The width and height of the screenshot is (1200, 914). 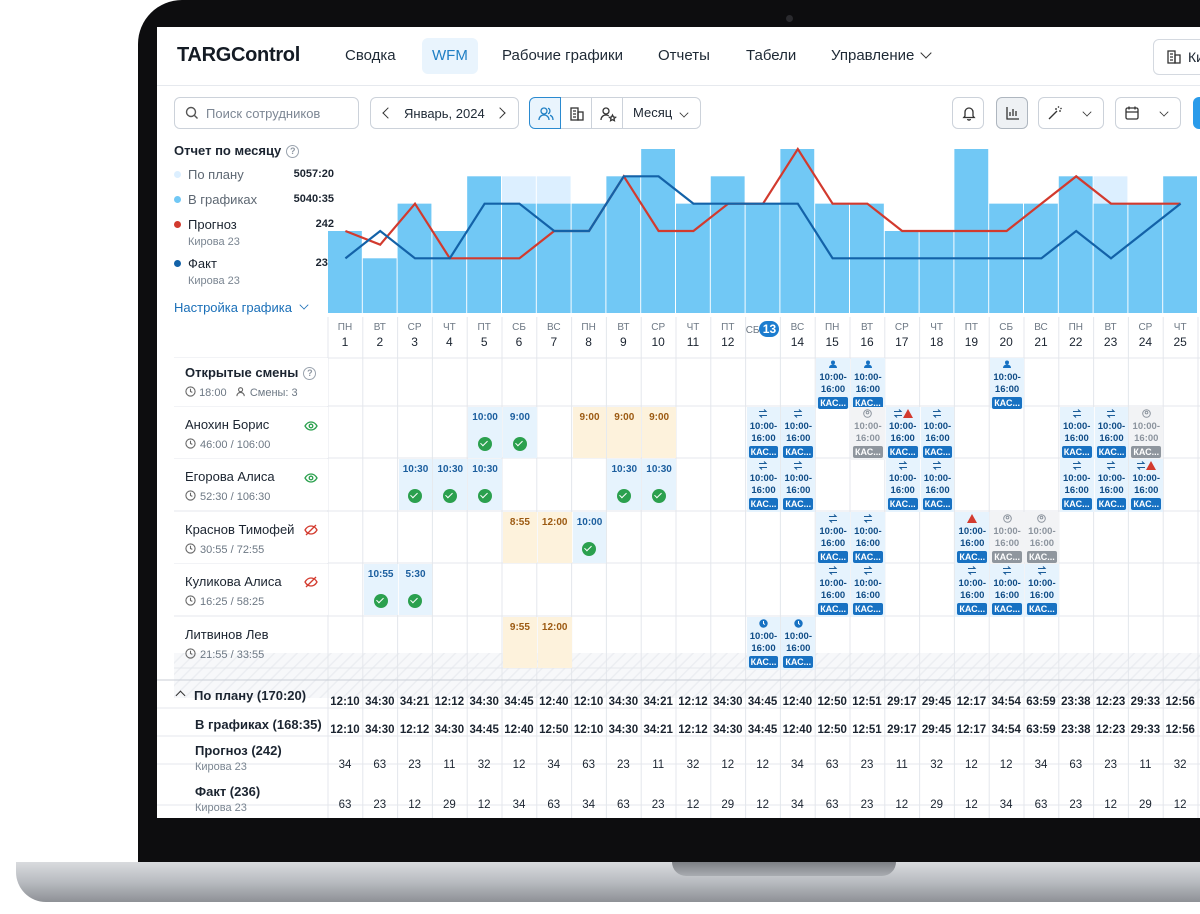 I want to click on calendar-menu-button, so click(x=1148, y=113).